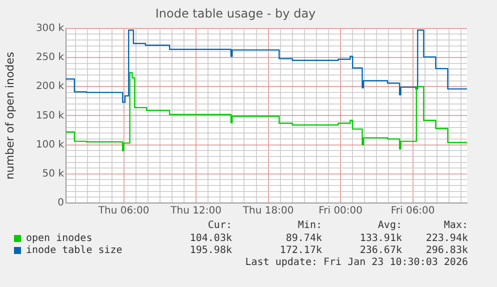  Describe the element at coordinates (50, 116) in the screenshot. I see `y-tick-label: 150 k` at that location.